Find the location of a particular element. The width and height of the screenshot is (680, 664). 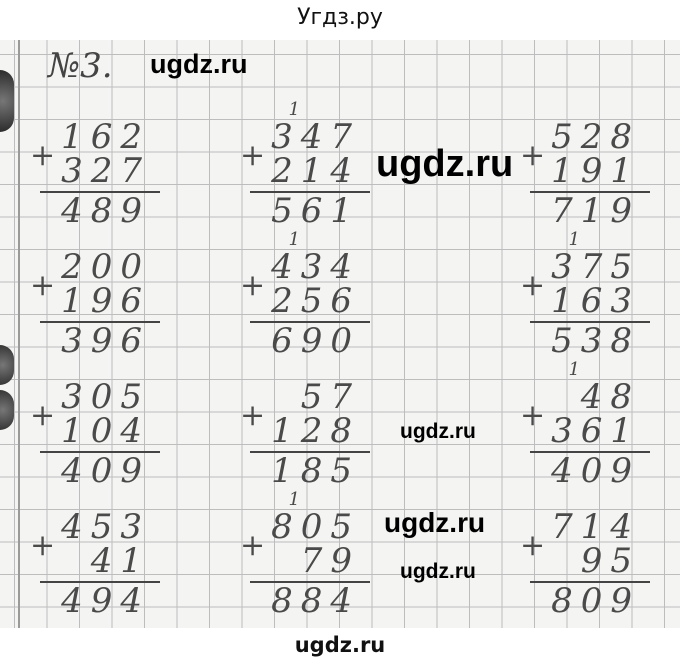

addend-1: 347 is located at coordinates (315, 137).